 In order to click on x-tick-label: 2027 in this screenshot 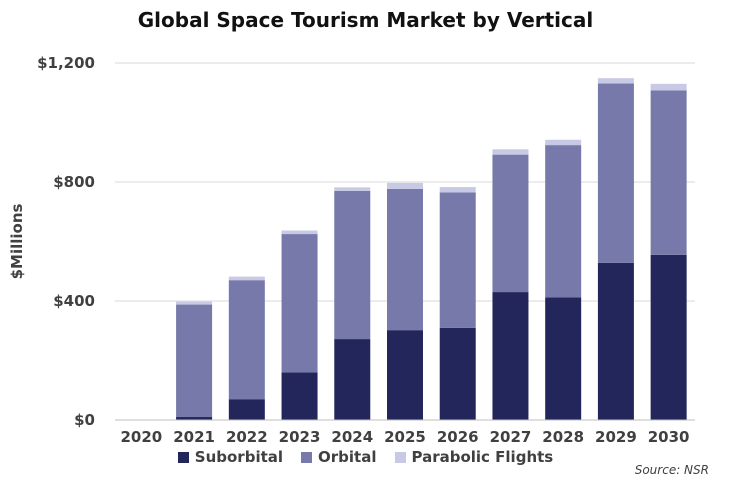, I will do `click(511, 437)`.